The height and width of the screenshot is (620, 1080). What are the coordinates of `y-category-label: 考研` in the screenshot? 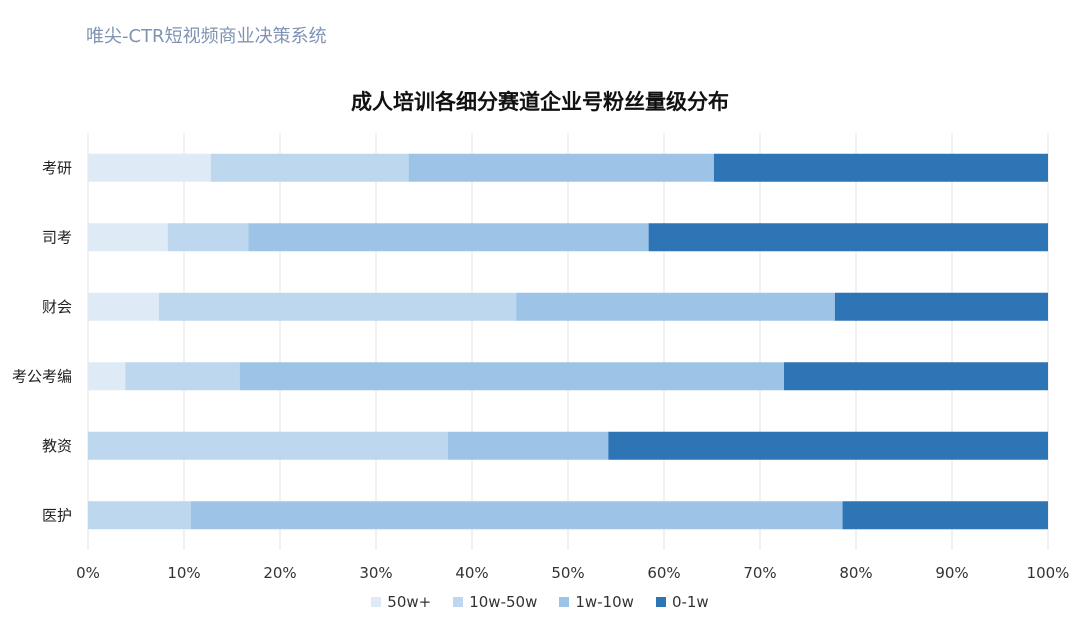 It's located at (57, 168).